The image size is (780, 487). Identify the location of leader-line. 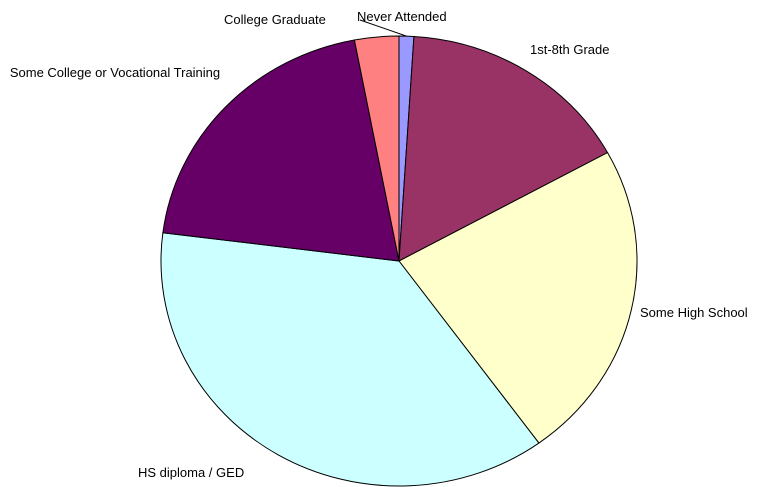
(383, 28).